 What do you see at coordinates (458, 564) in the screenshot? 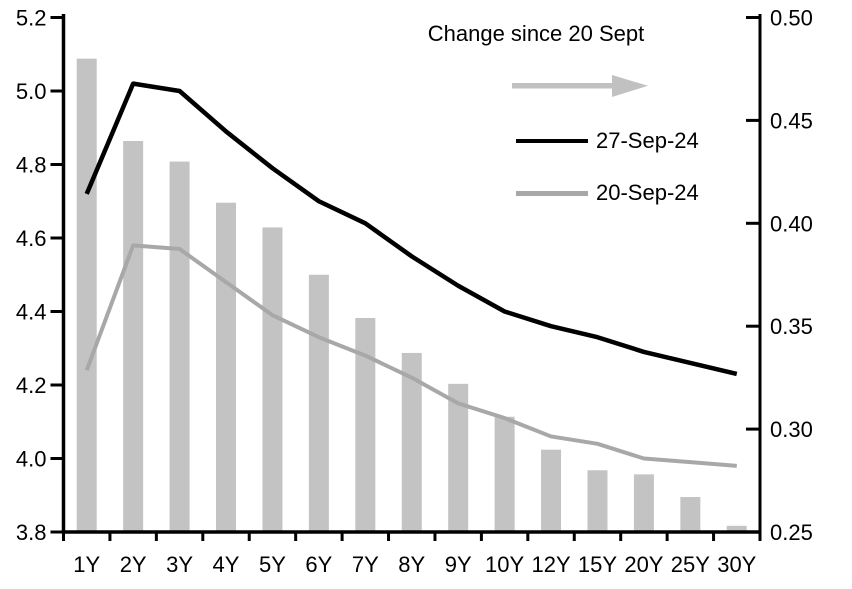
I see `x-category-label: 9Y` at bounding box center [458, 564].